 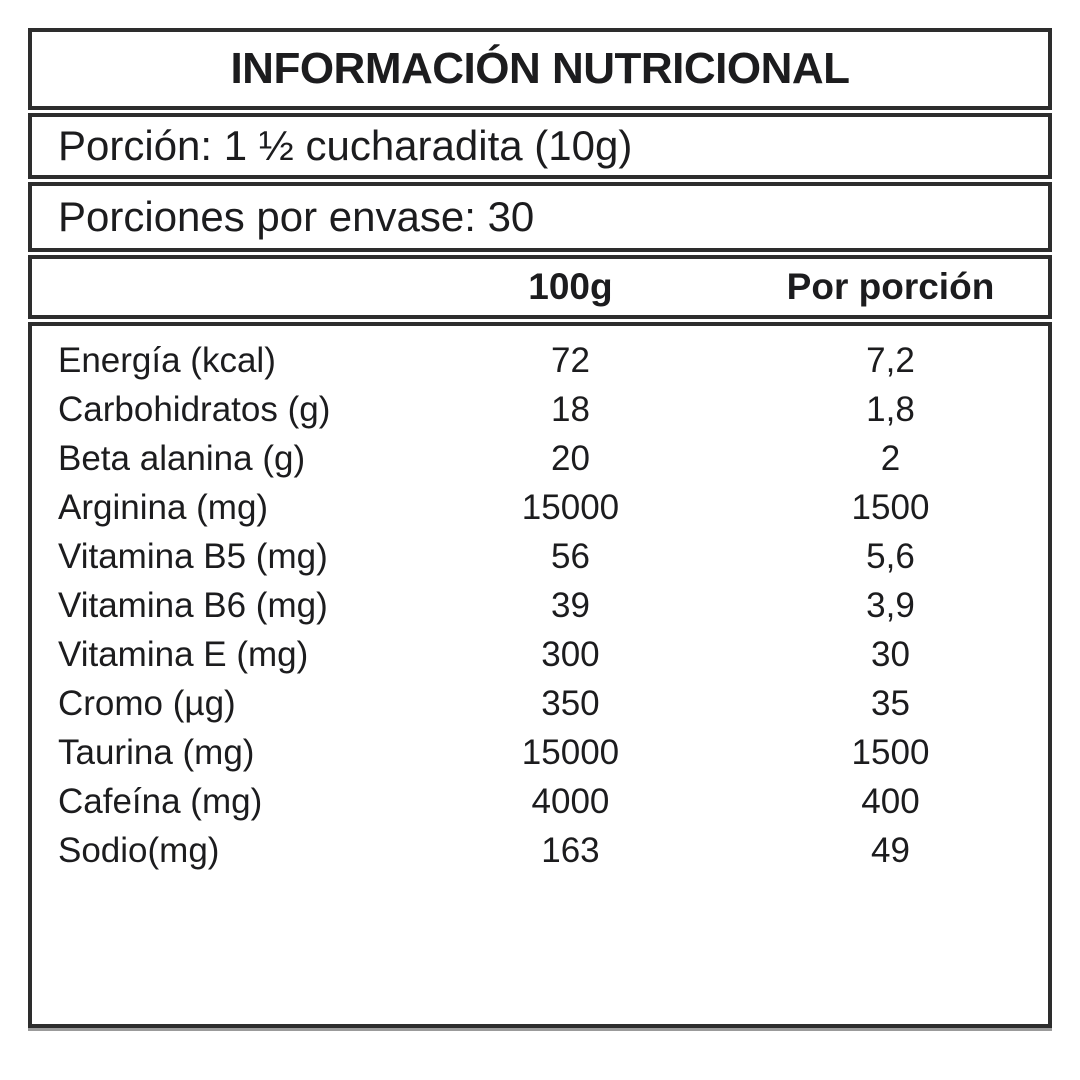 What do you see at coordinates (183, 654) in the screenshot?
I see `nutrient-name: Vitamina E (mg)` at bounding box center [183, 654].